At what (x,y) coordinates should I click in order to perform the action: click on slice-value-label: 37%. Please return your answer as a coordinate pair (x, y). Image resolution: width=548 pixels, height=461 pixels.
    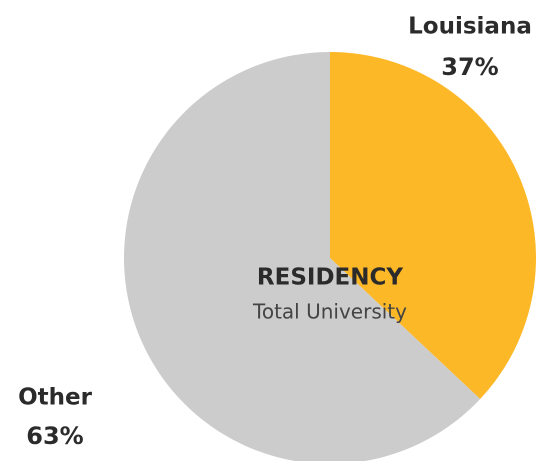
    Looking at the image, I should click on (469, 67).